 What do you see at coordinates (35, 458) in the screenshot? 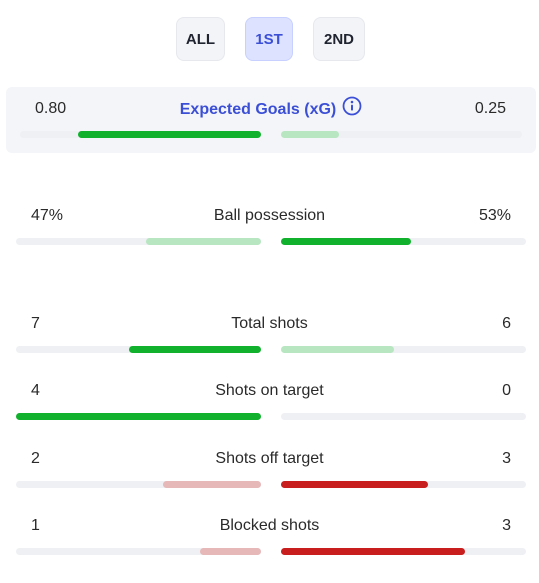
I see `stat-home-value: 2` at bounding box center [35, 458].